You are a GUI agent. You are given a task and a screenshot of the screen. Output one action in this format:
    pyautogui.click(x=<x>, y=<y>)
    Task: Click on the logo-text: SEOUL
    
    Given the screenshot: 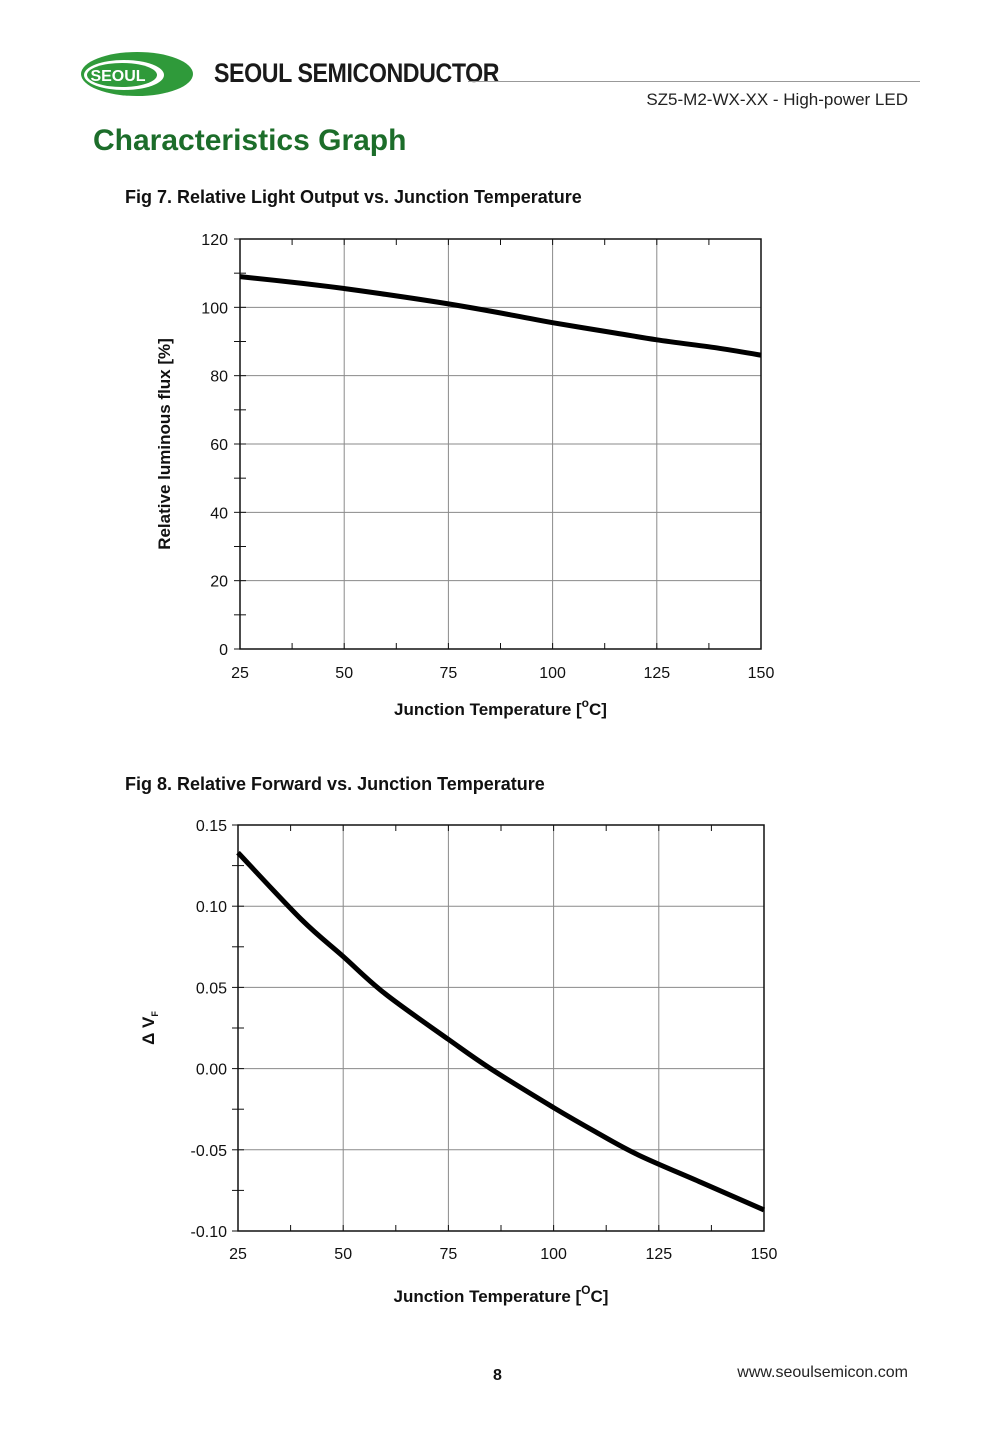 What is the action you would take?
    pyautogui.click(x=117, y=76)
    